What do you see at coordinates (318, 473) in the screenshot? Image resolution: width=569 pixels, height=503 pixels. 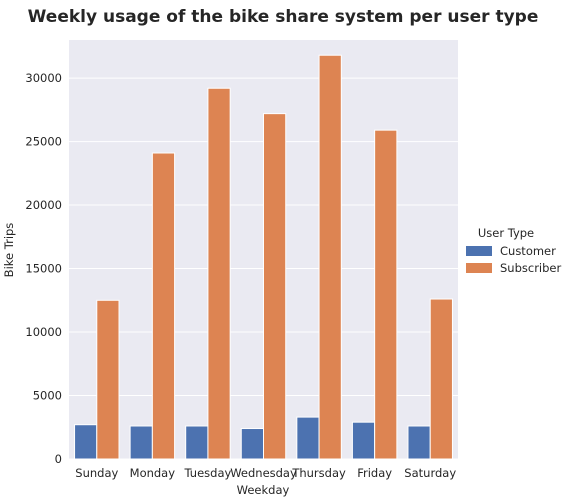 I see `x-tick-label: Thursday` at bounding box center [318, 473].